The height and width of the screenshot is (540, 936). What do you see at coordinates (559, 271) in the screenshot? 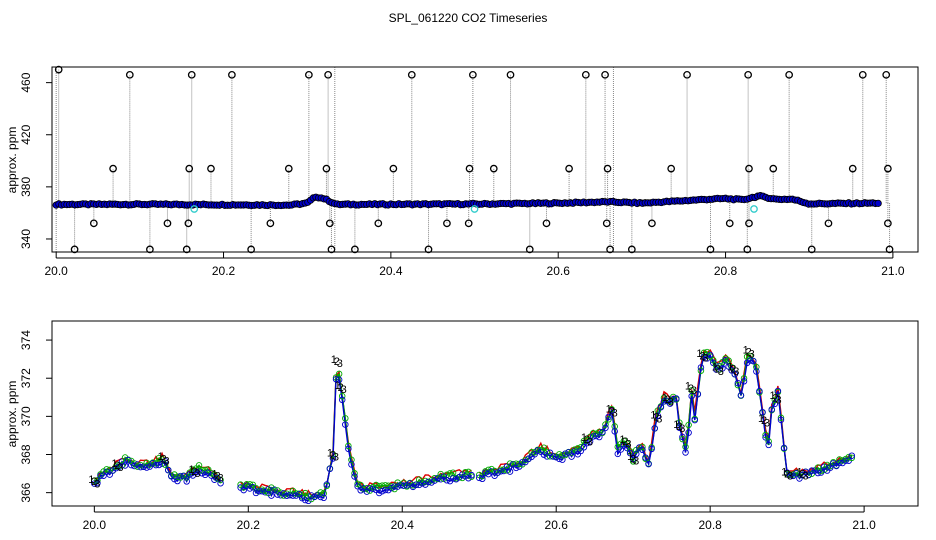
I see `top-x-tick-label: 20.6` at bounding box center [559, 271].